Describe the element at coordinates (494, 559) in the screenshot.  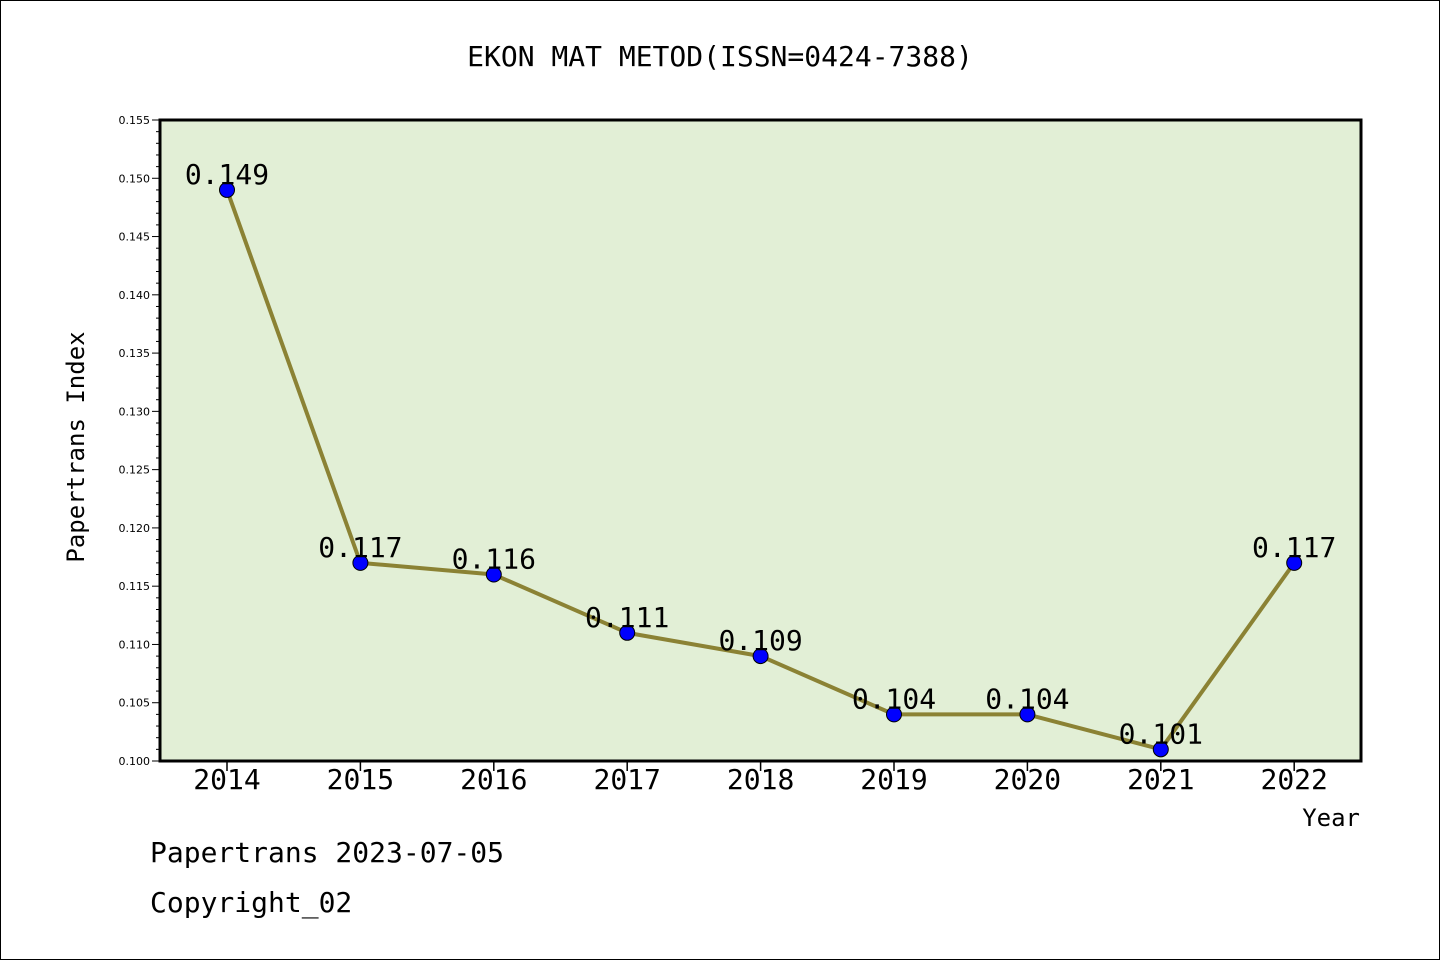
I see `data-label: 0.116` at that location.